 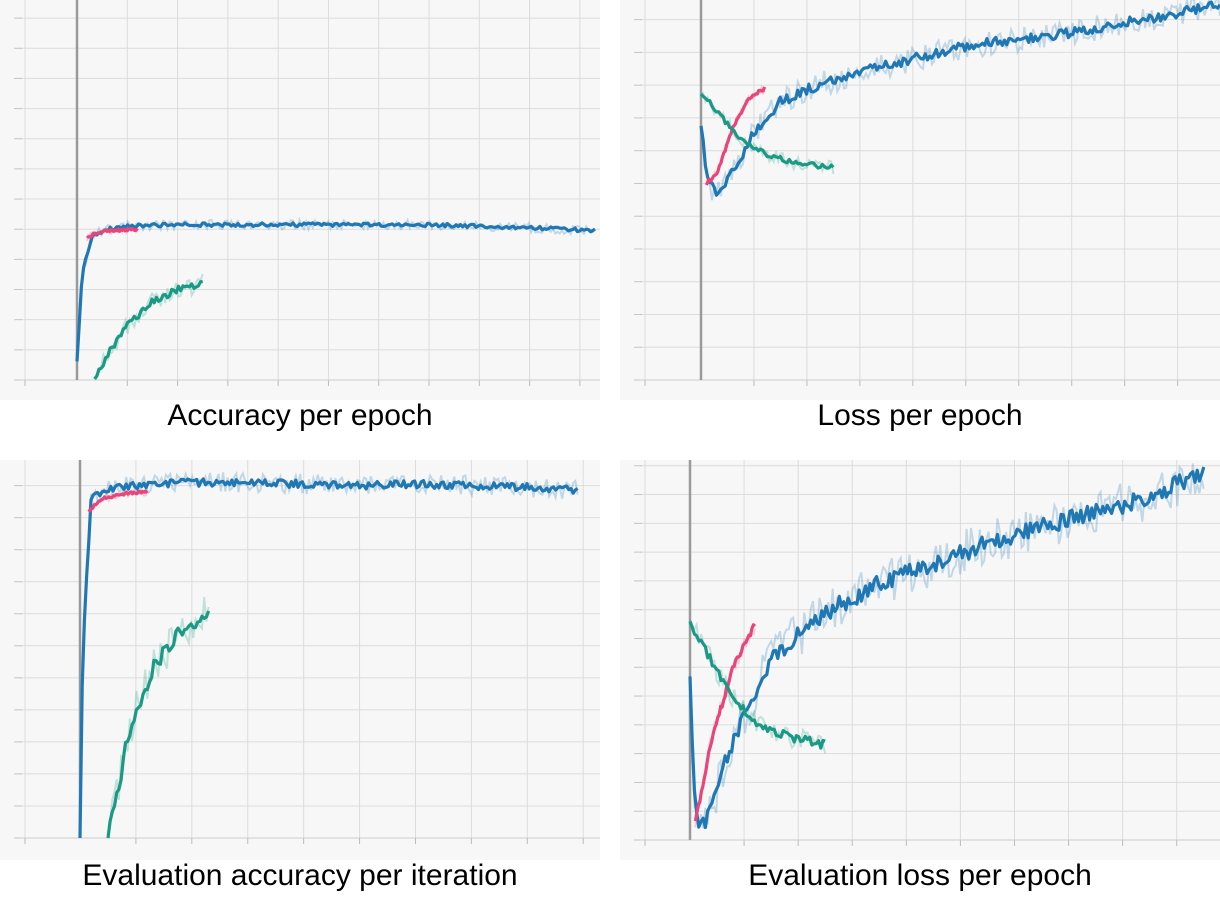 What do you see at coordinates (920, 875) in the screenshot?
I see `chart-eval-loss-title: Evaluation loss per epoch` at bounding box center [920, 875].